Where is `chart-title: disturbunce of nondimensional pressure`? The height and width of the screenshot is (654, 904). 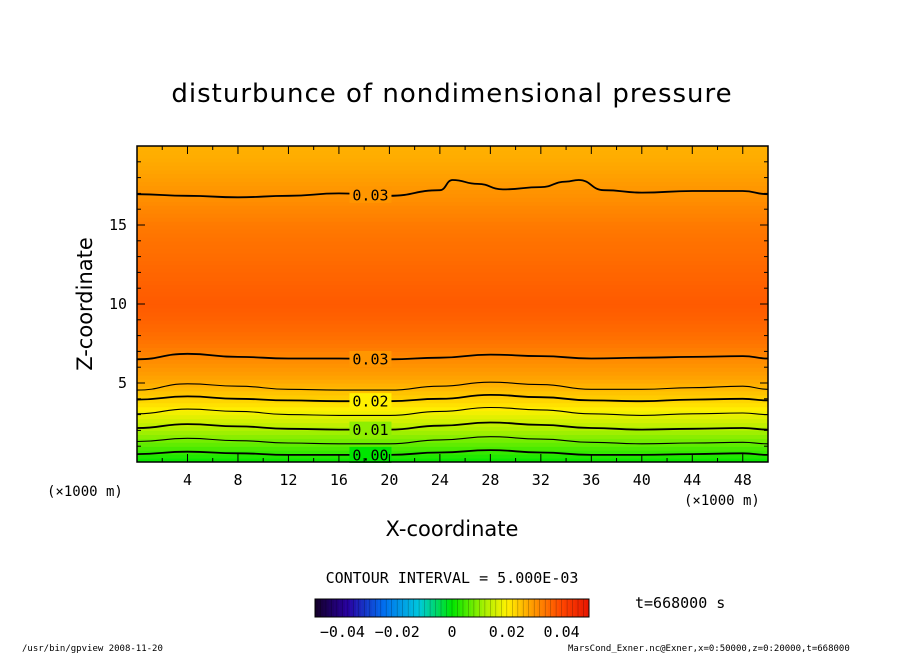
chart-title: disturbunce of nondimensional pressure is located at coordinates (451, 94).